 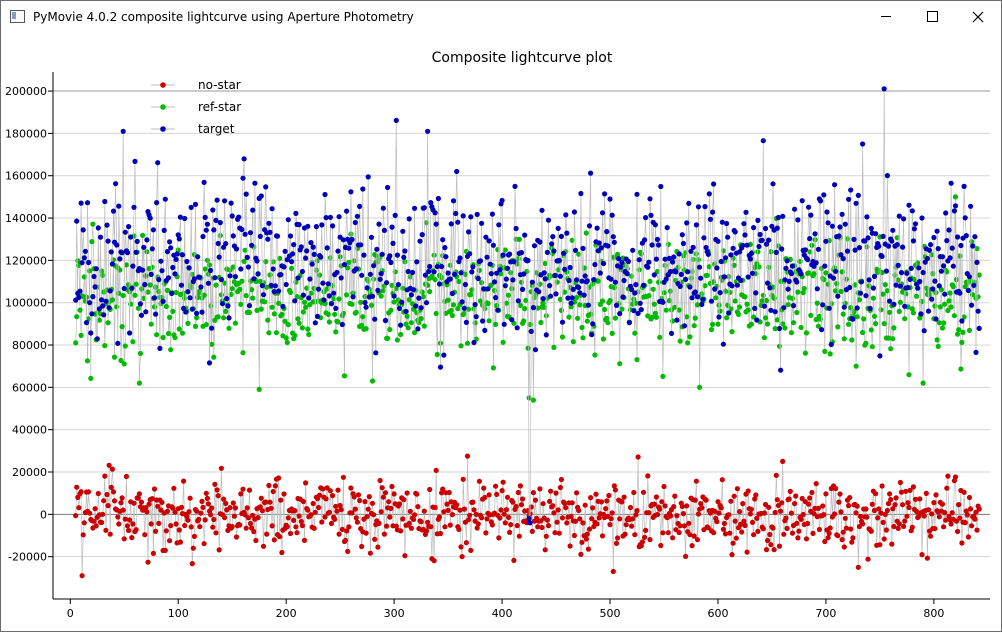 I want to click on y-tick-label: 100000, so click(x=26, y=303).